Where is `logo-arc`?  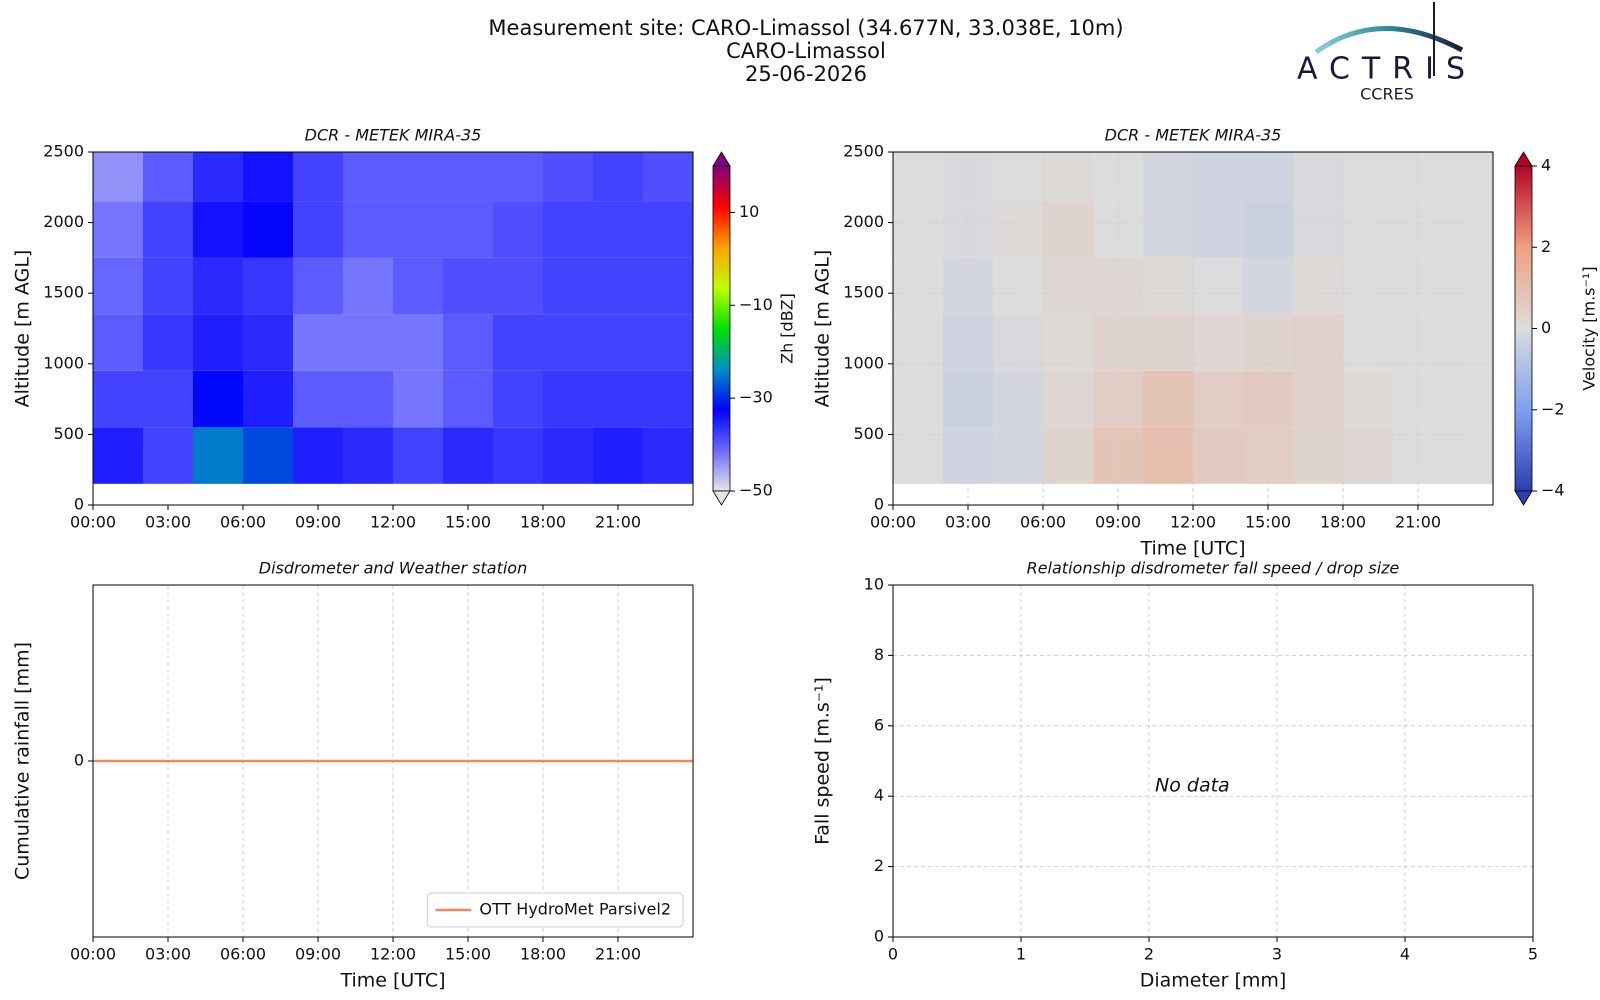
logo-arc is located at coordinates (1389, 40).